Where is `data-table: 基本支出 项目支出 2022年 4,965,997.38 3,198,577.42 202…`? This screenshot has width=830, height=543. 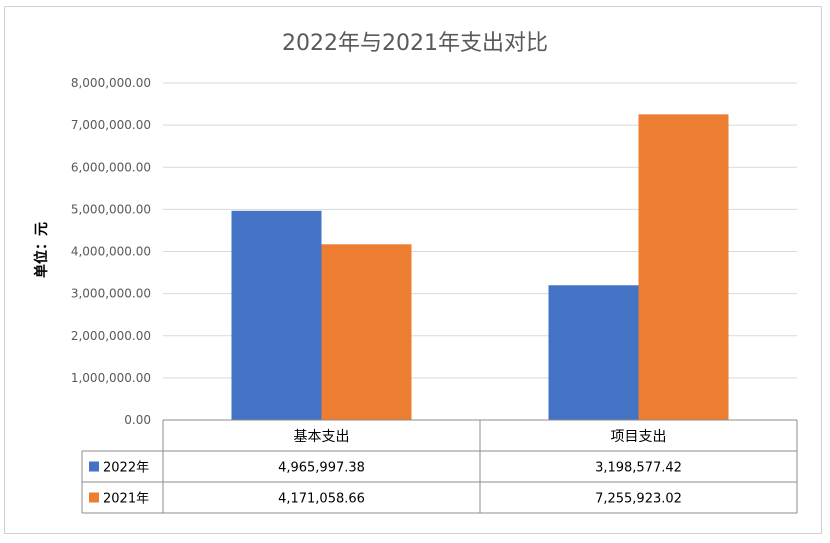 data-table: 基本支出 项目支出 2022年 4,965,997.38 3,198,577.42 202… is located at coordinates (439, 466).